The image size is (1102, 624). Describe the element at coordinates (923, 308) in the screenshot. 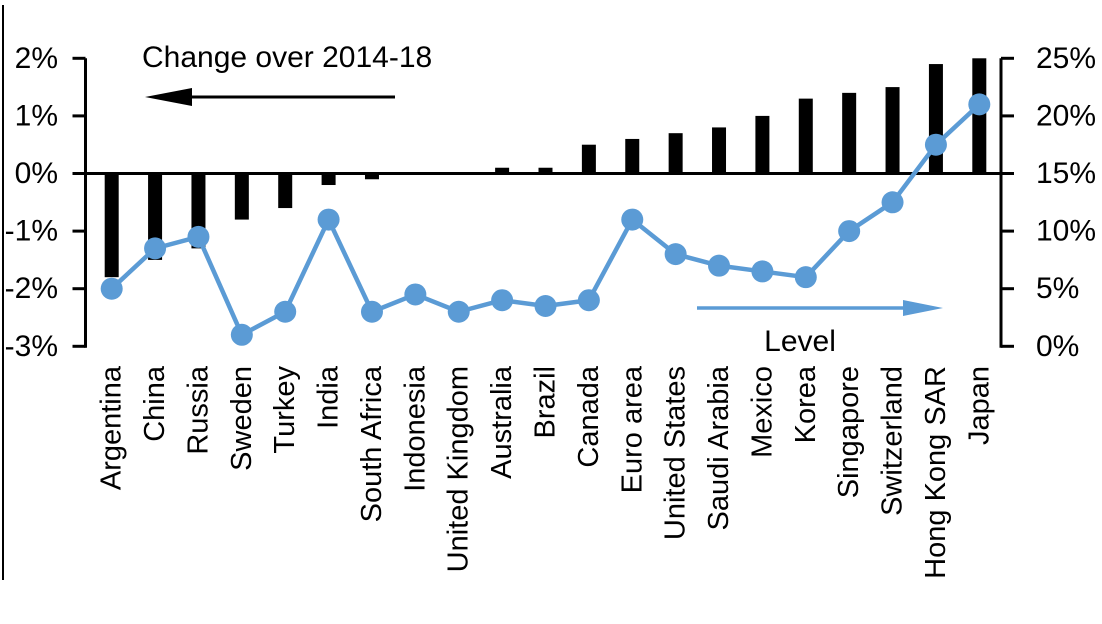

I see `right-arrow-icon` at that location.